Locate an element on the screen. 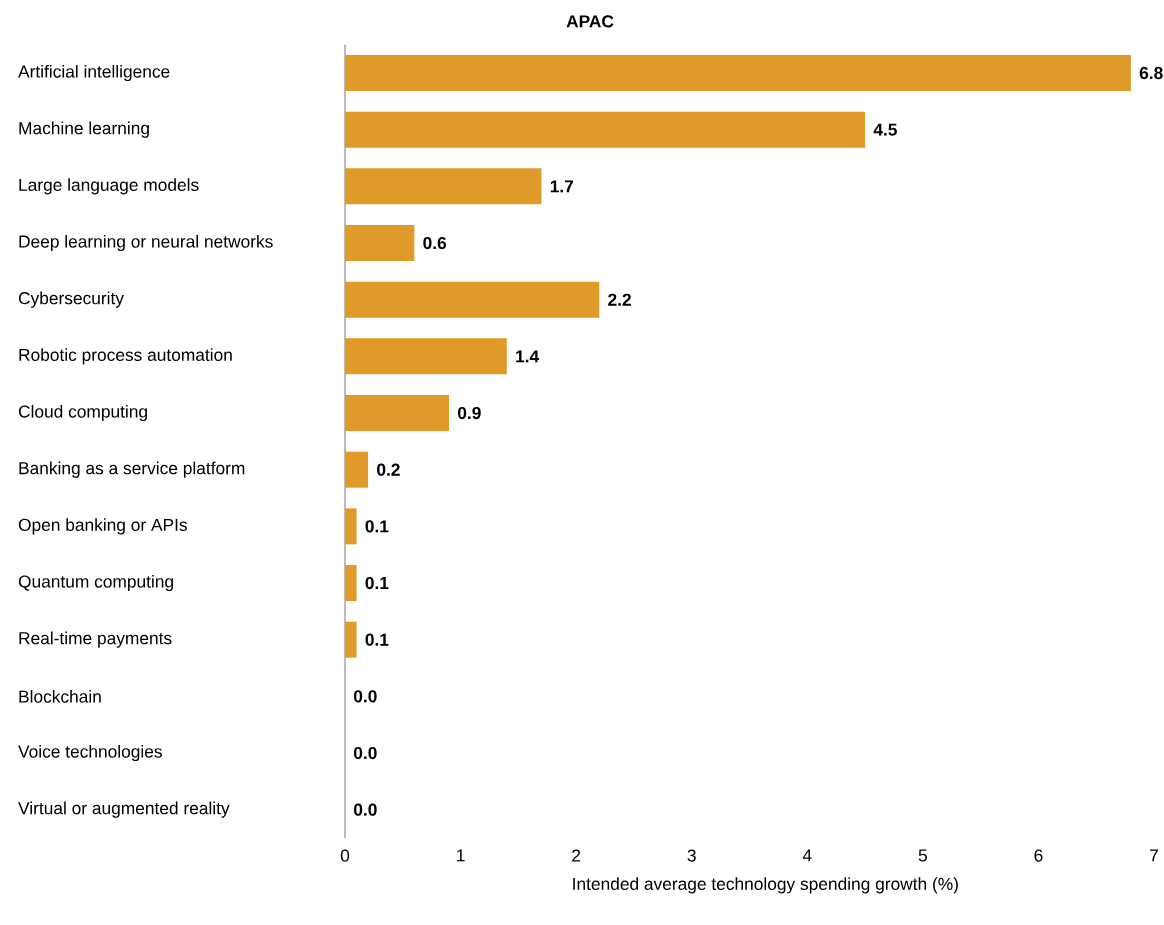  y-tick-label: Large language models is located at coordinates (109, 186).